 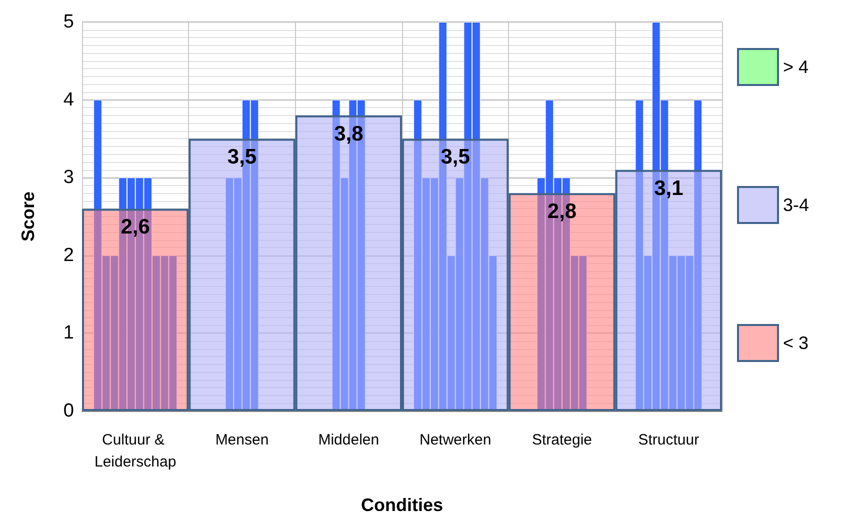 I want to click on y-tick-label: 3, so click(x=68, y=177).